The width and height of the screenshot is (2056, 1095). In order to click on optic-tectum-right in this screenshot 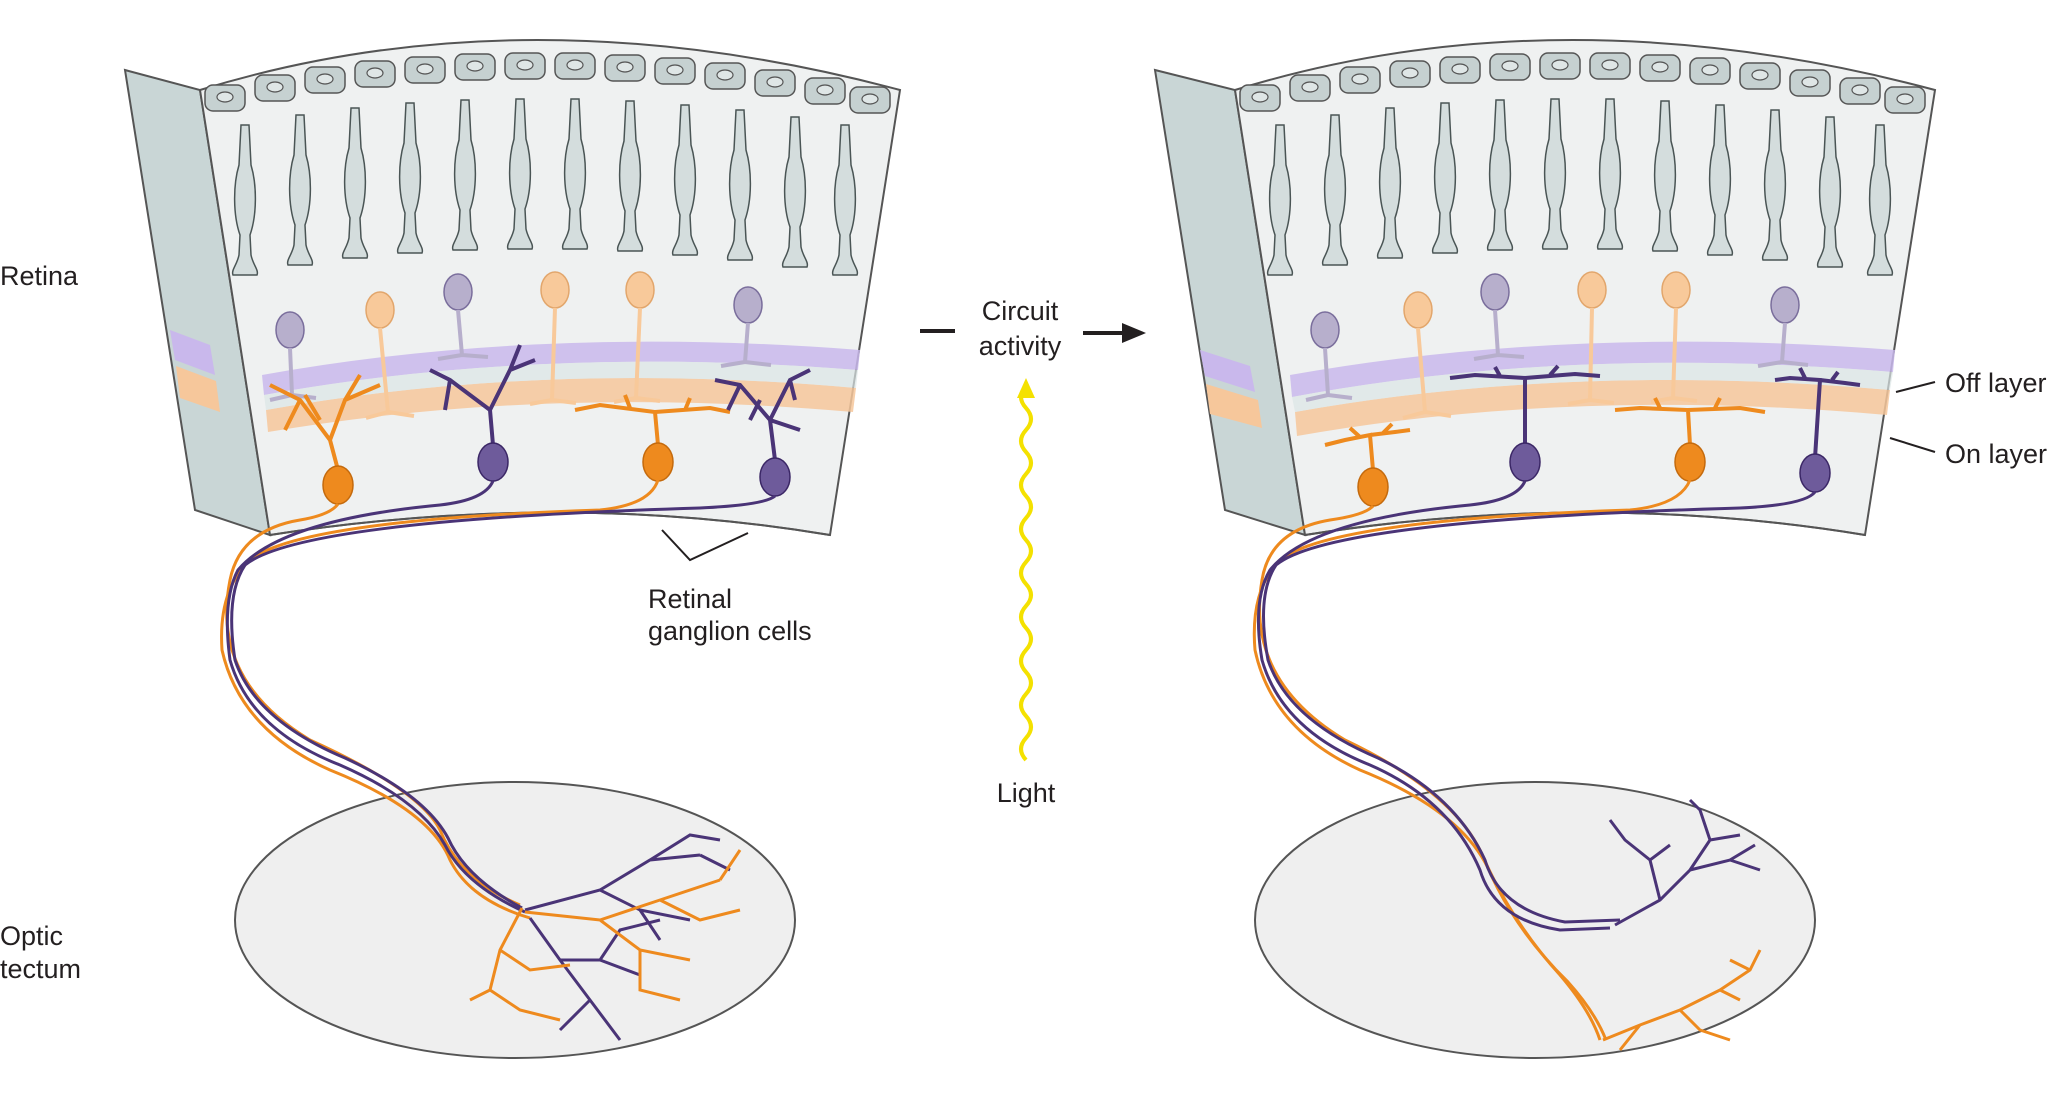, I will do `click(1535, 920)`.